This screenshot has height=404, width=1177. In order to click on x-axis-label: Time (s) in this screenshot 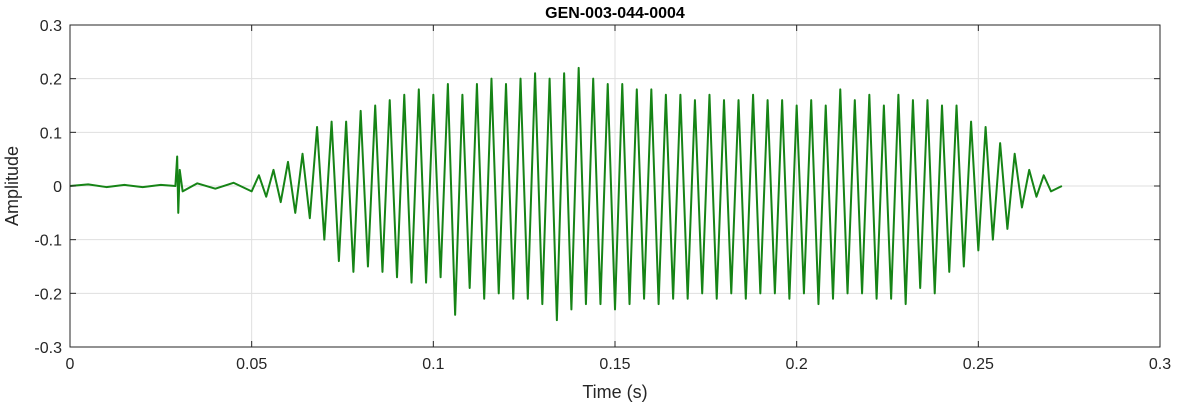, I will do `click(614, 392)`.